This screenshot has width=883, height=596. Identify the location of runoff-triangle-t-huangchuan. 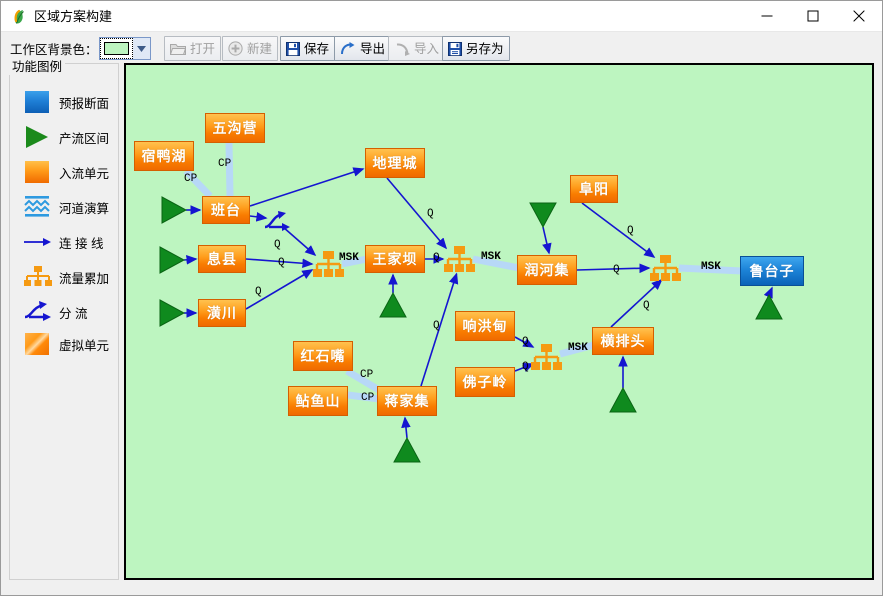
(172, 313).